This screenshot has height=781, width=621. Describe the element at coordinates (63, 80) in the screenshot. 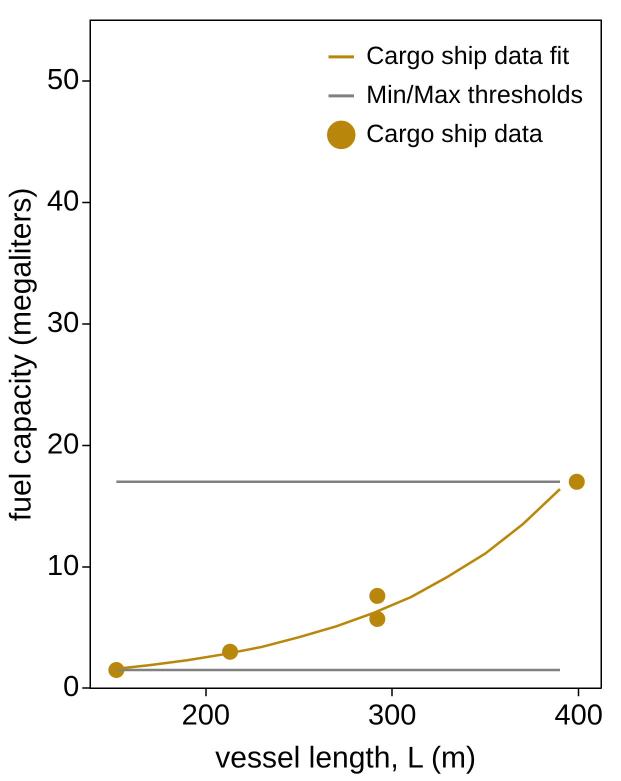

I see `y-tick-label: 50` at that location.